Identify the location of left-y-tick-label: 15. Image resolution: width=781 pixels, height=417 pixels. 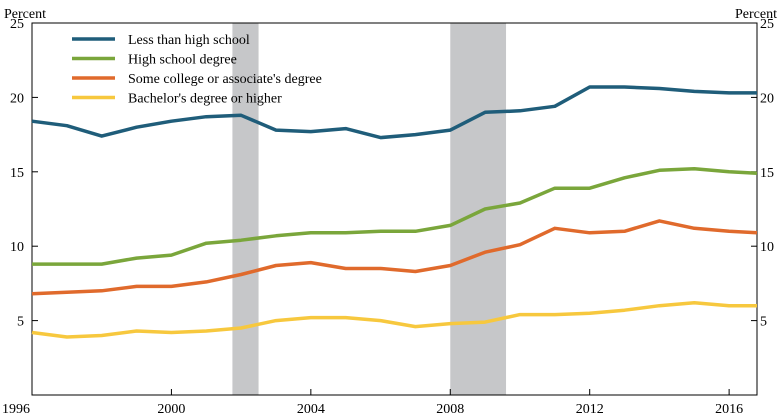
(17, 173).